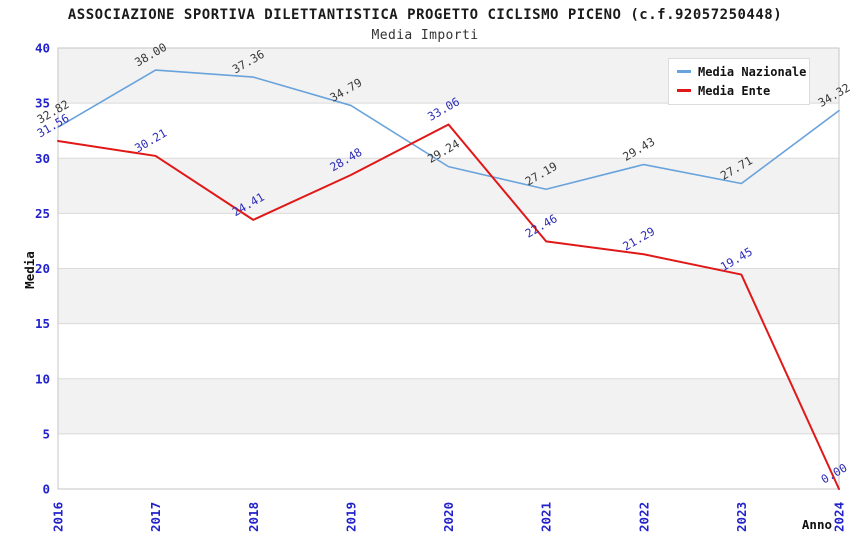 The image size is (850, 550). I want to click on y-tick-label: 10, so click(42, 378).